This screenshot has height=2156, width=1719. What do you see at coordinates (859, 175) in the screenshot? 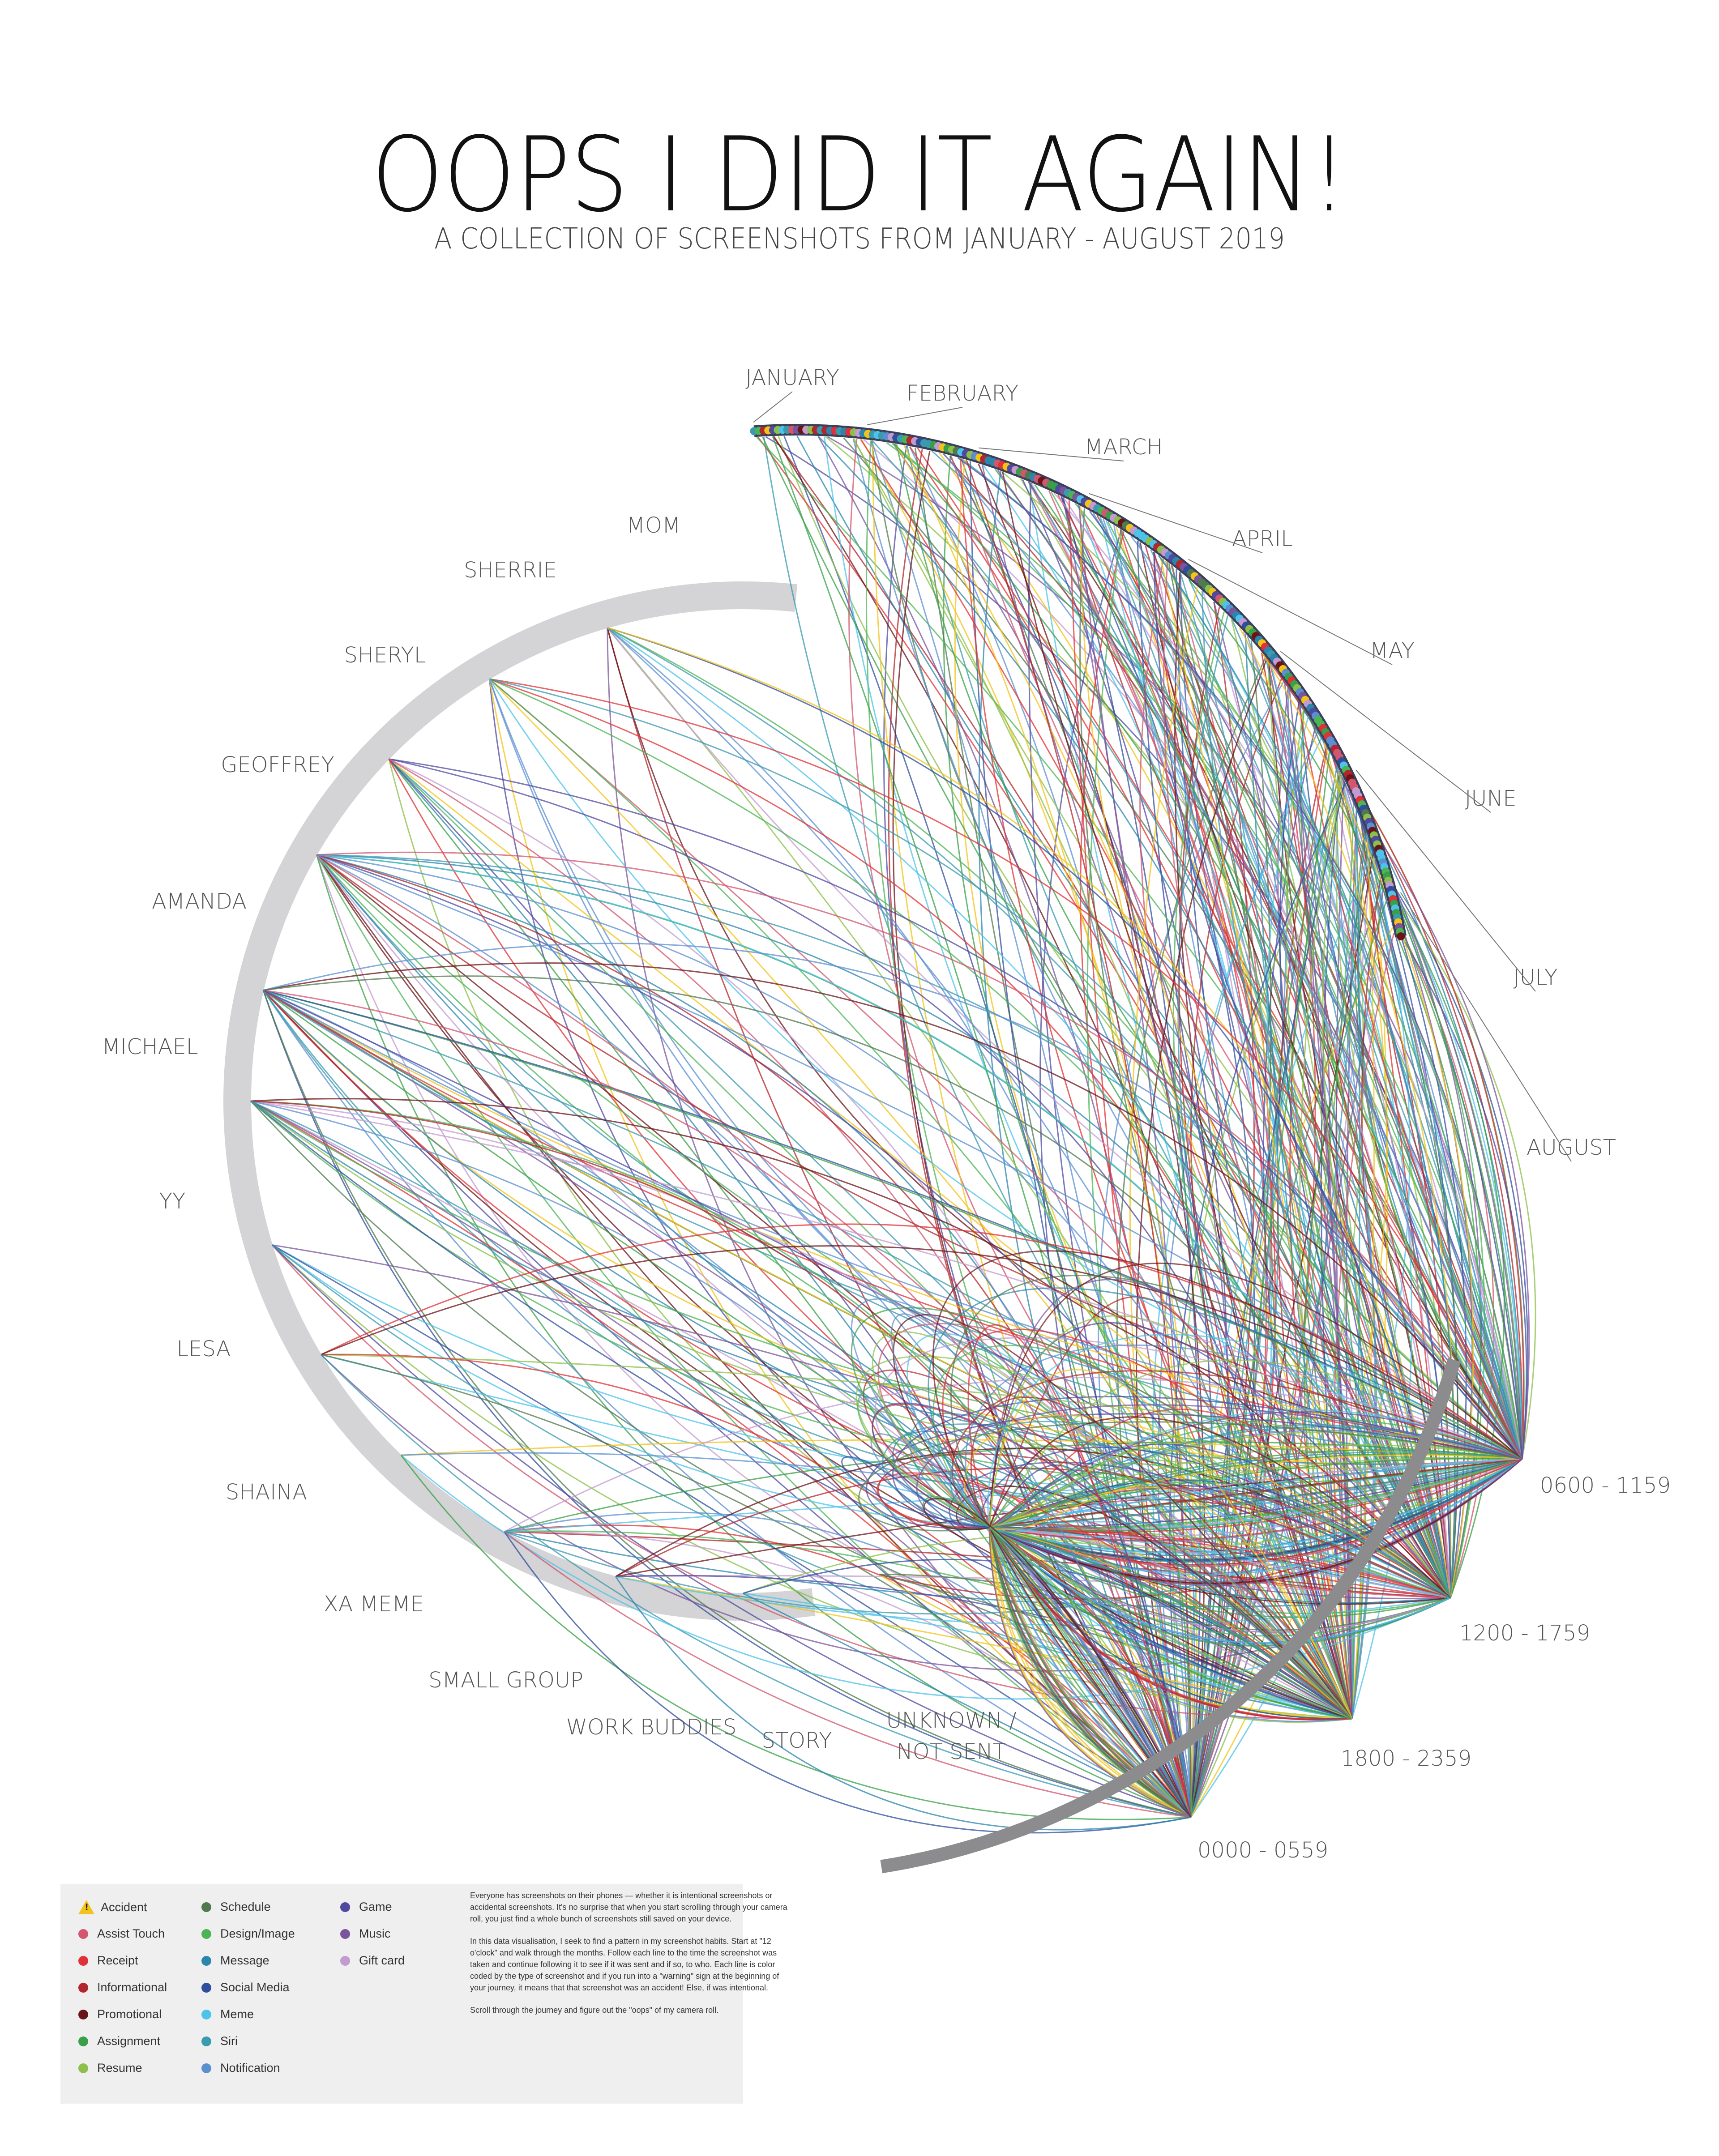
I see `page-title: OOPS I DID IT AGAIN!` at bounding box center [859, 175].